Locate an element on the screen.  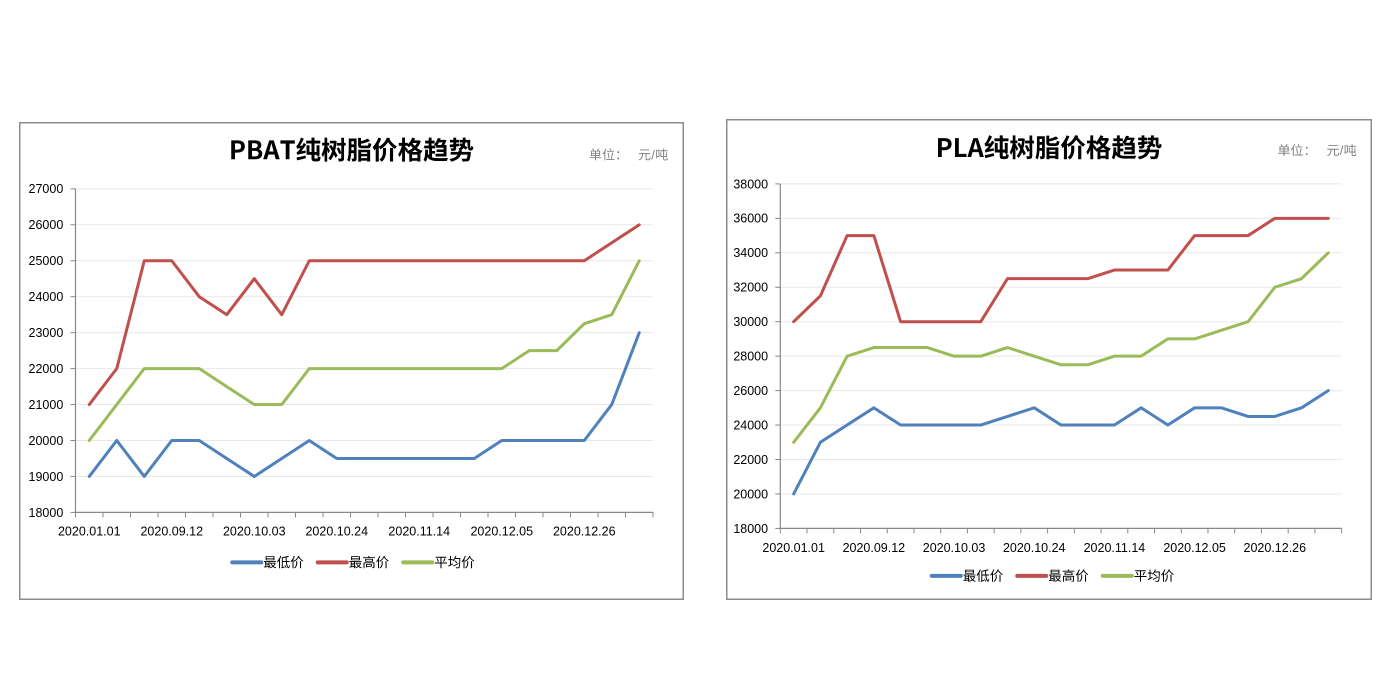
svg-text: 27000 is located at coordinates (46, 189).